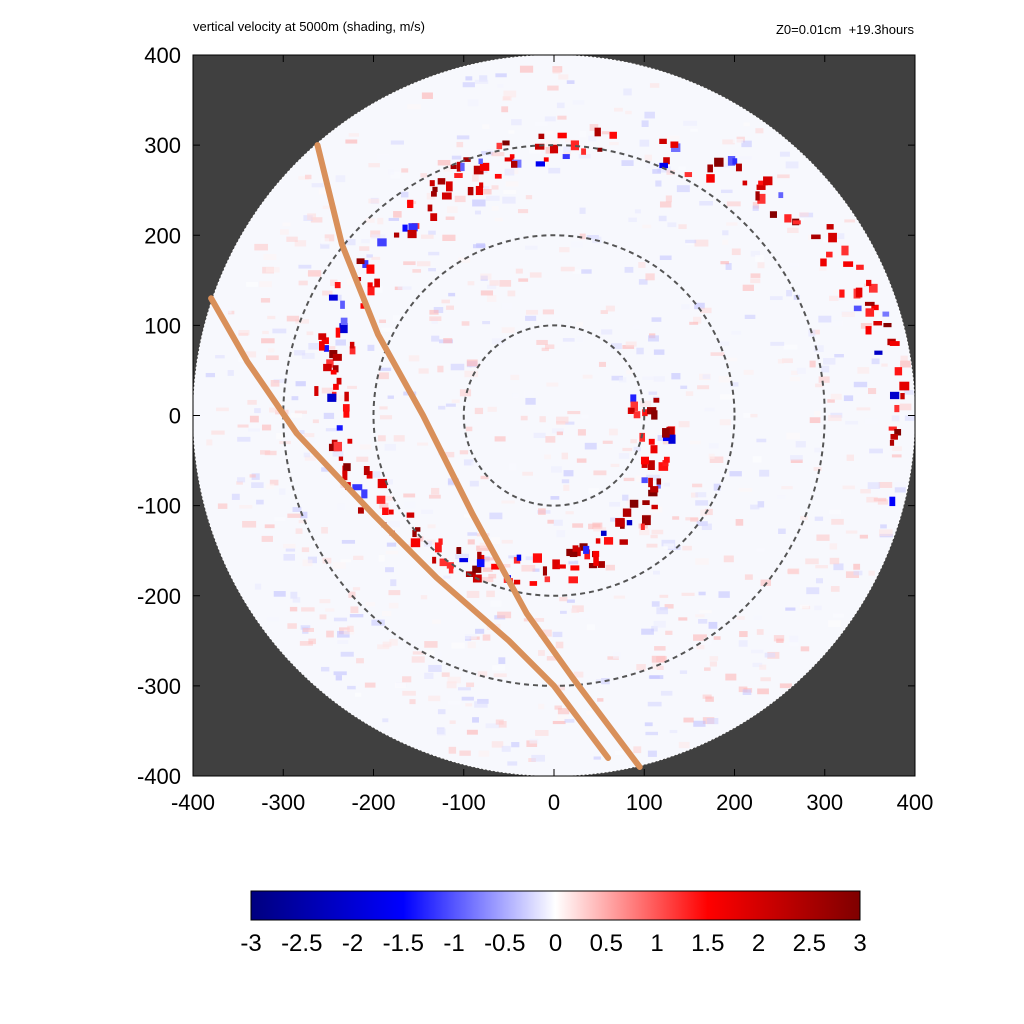  What do you see at coordinates (707, 943) in the screenshot?
I see `colorbar-tick-label: 1.5` at bounding box center [707, 943].